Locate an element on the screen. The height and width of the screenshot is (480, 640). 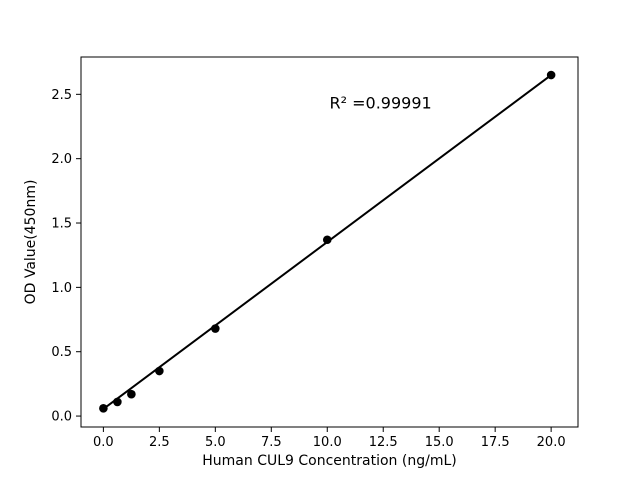
x-axis-tick-label: 12.5 is located at coordinates (383, 442).